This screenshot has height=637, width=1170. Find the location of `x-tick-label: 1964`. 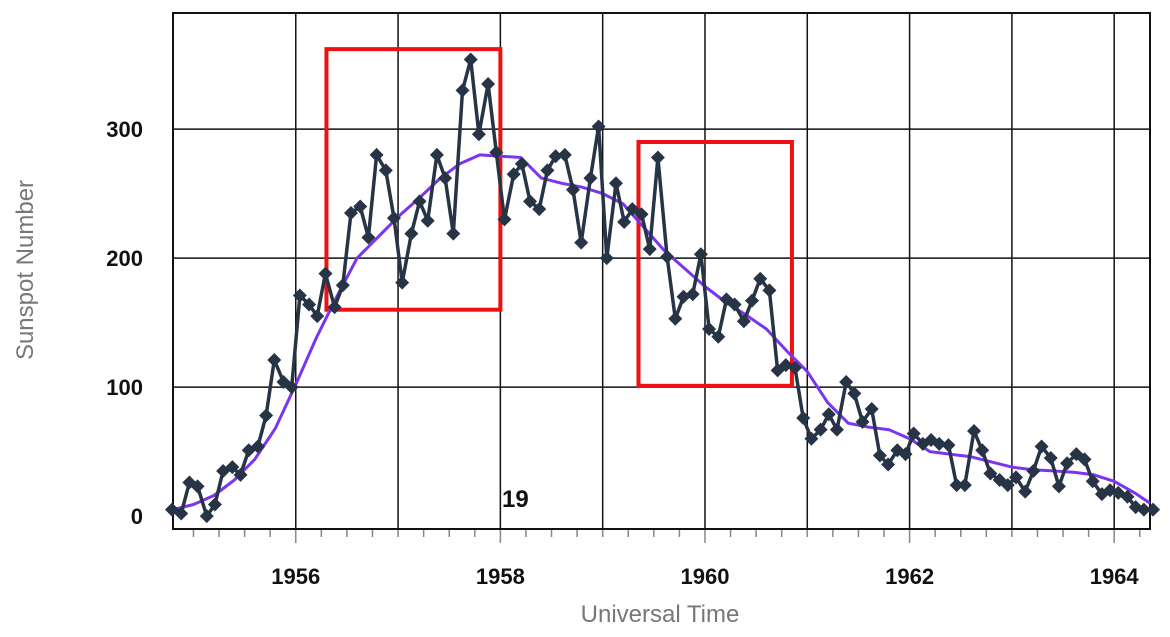

x-tick-label: 1964 is located at coordinates (1115, 576).